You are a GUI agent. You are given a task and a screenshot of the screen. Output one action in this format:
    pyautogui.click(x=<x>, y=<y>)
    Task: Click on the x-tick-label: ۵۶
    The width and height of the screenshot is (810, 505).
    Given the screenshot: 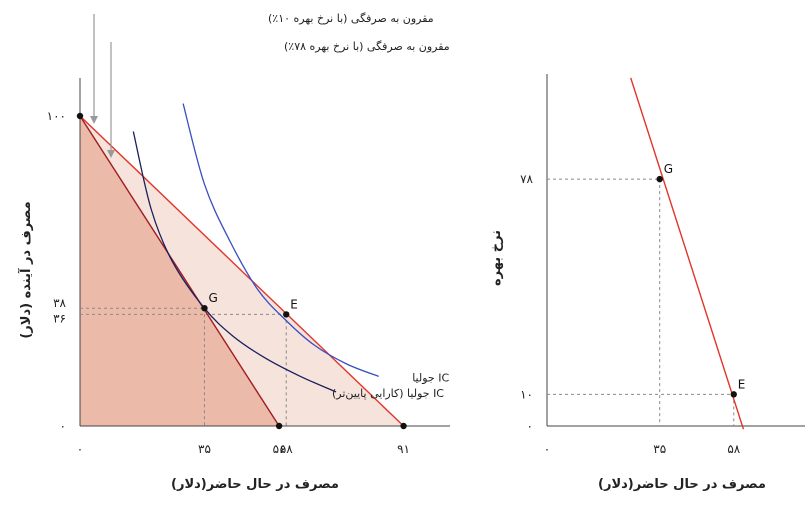 What is the action you would take?
    pyautogui.click(x=279, y=449)
    